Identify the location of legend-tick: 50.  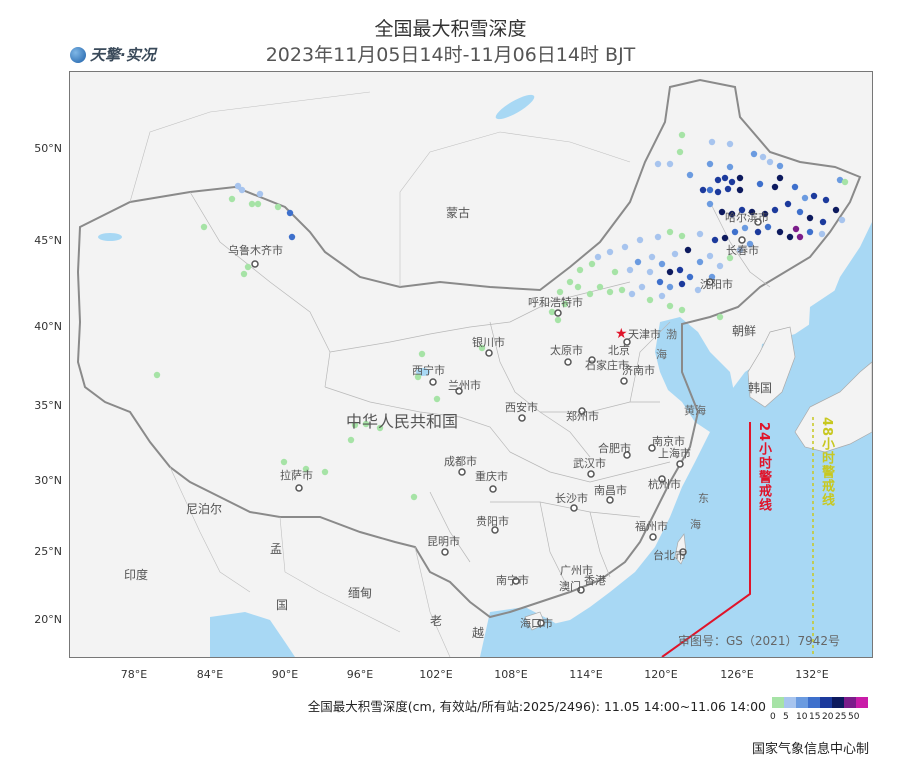
(854, 717).